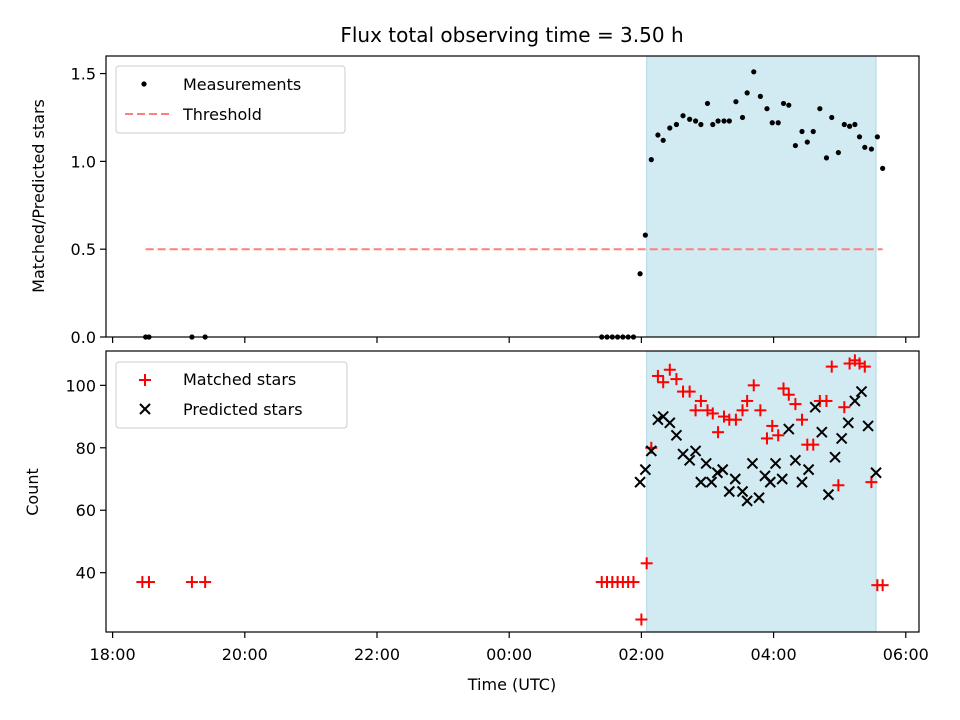 This screenshot has height=720, width=960. Describe the element at coordinates (242, 84) in the screenshot. I see `measurements-legend-label: Measurements` at that location.